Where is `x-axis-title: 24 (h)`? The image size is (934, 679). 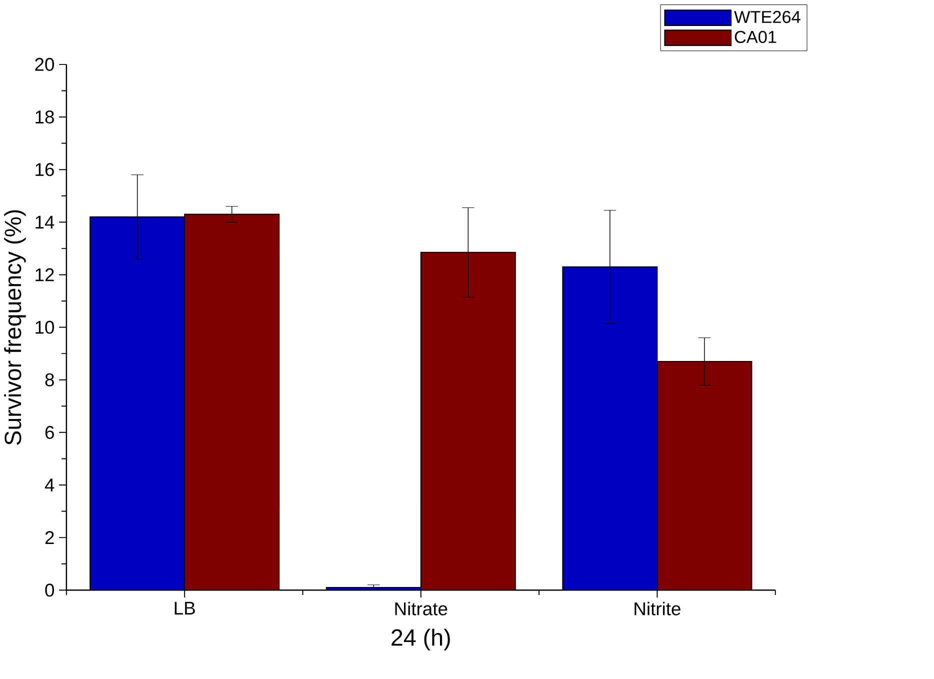 x-axis-title: 24 (h) is located at coordinates (421, 639).